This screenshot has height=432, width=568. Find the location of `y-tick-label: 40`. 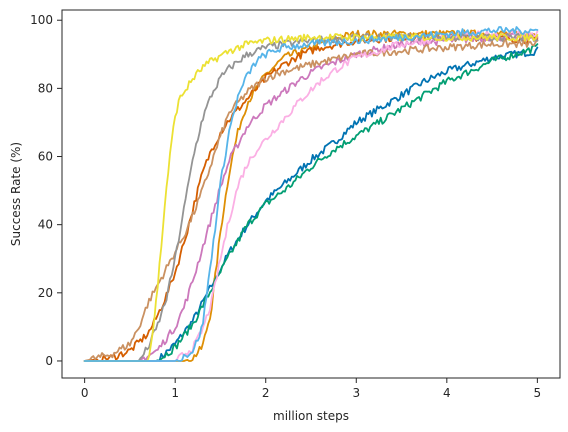

y-tick-label: 40 is located at coordinates (45, 225).